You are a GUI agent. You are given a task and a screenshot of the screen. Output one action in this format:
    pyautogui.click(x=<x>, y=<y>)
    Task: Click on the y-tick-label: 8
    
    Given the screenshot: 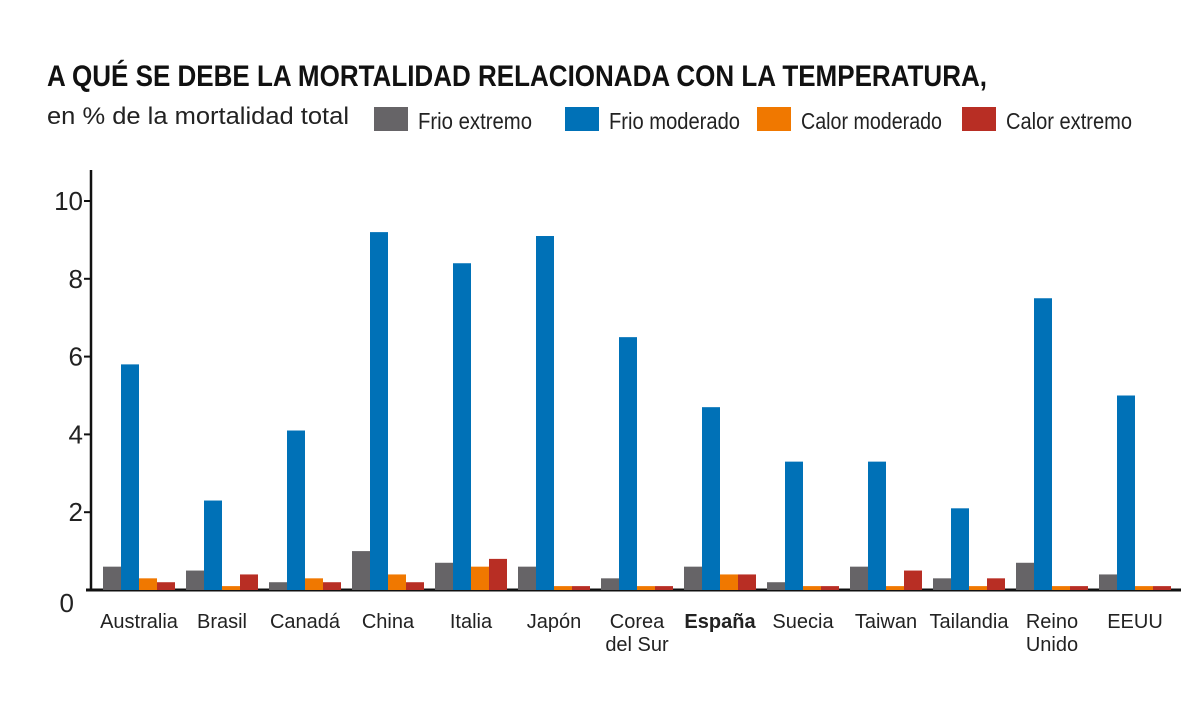 What is the action you would take?
    pyautogui.click(x=76, y=279)
    